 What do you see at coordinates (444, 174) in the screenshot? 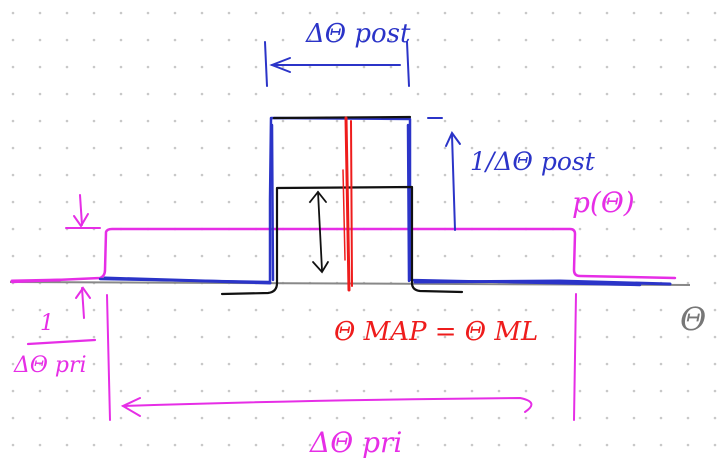
I see `inv-delta-theta-post-arrow` at bounding box center [444, 174].